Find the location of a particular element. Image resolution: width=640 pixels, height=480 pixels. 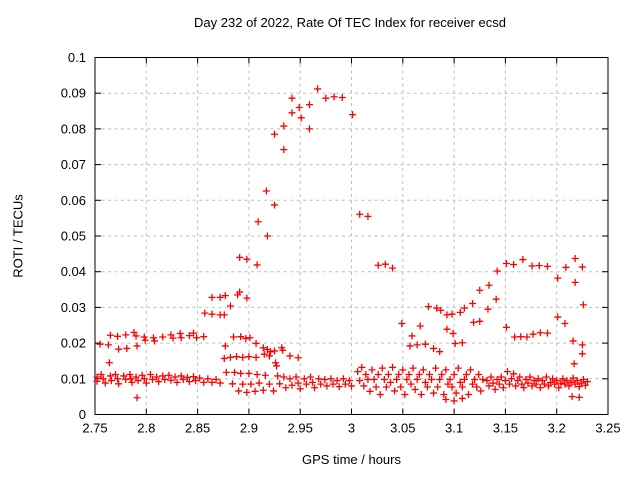

y-tick-label: 0.08 is located at coordinates (73, 128).